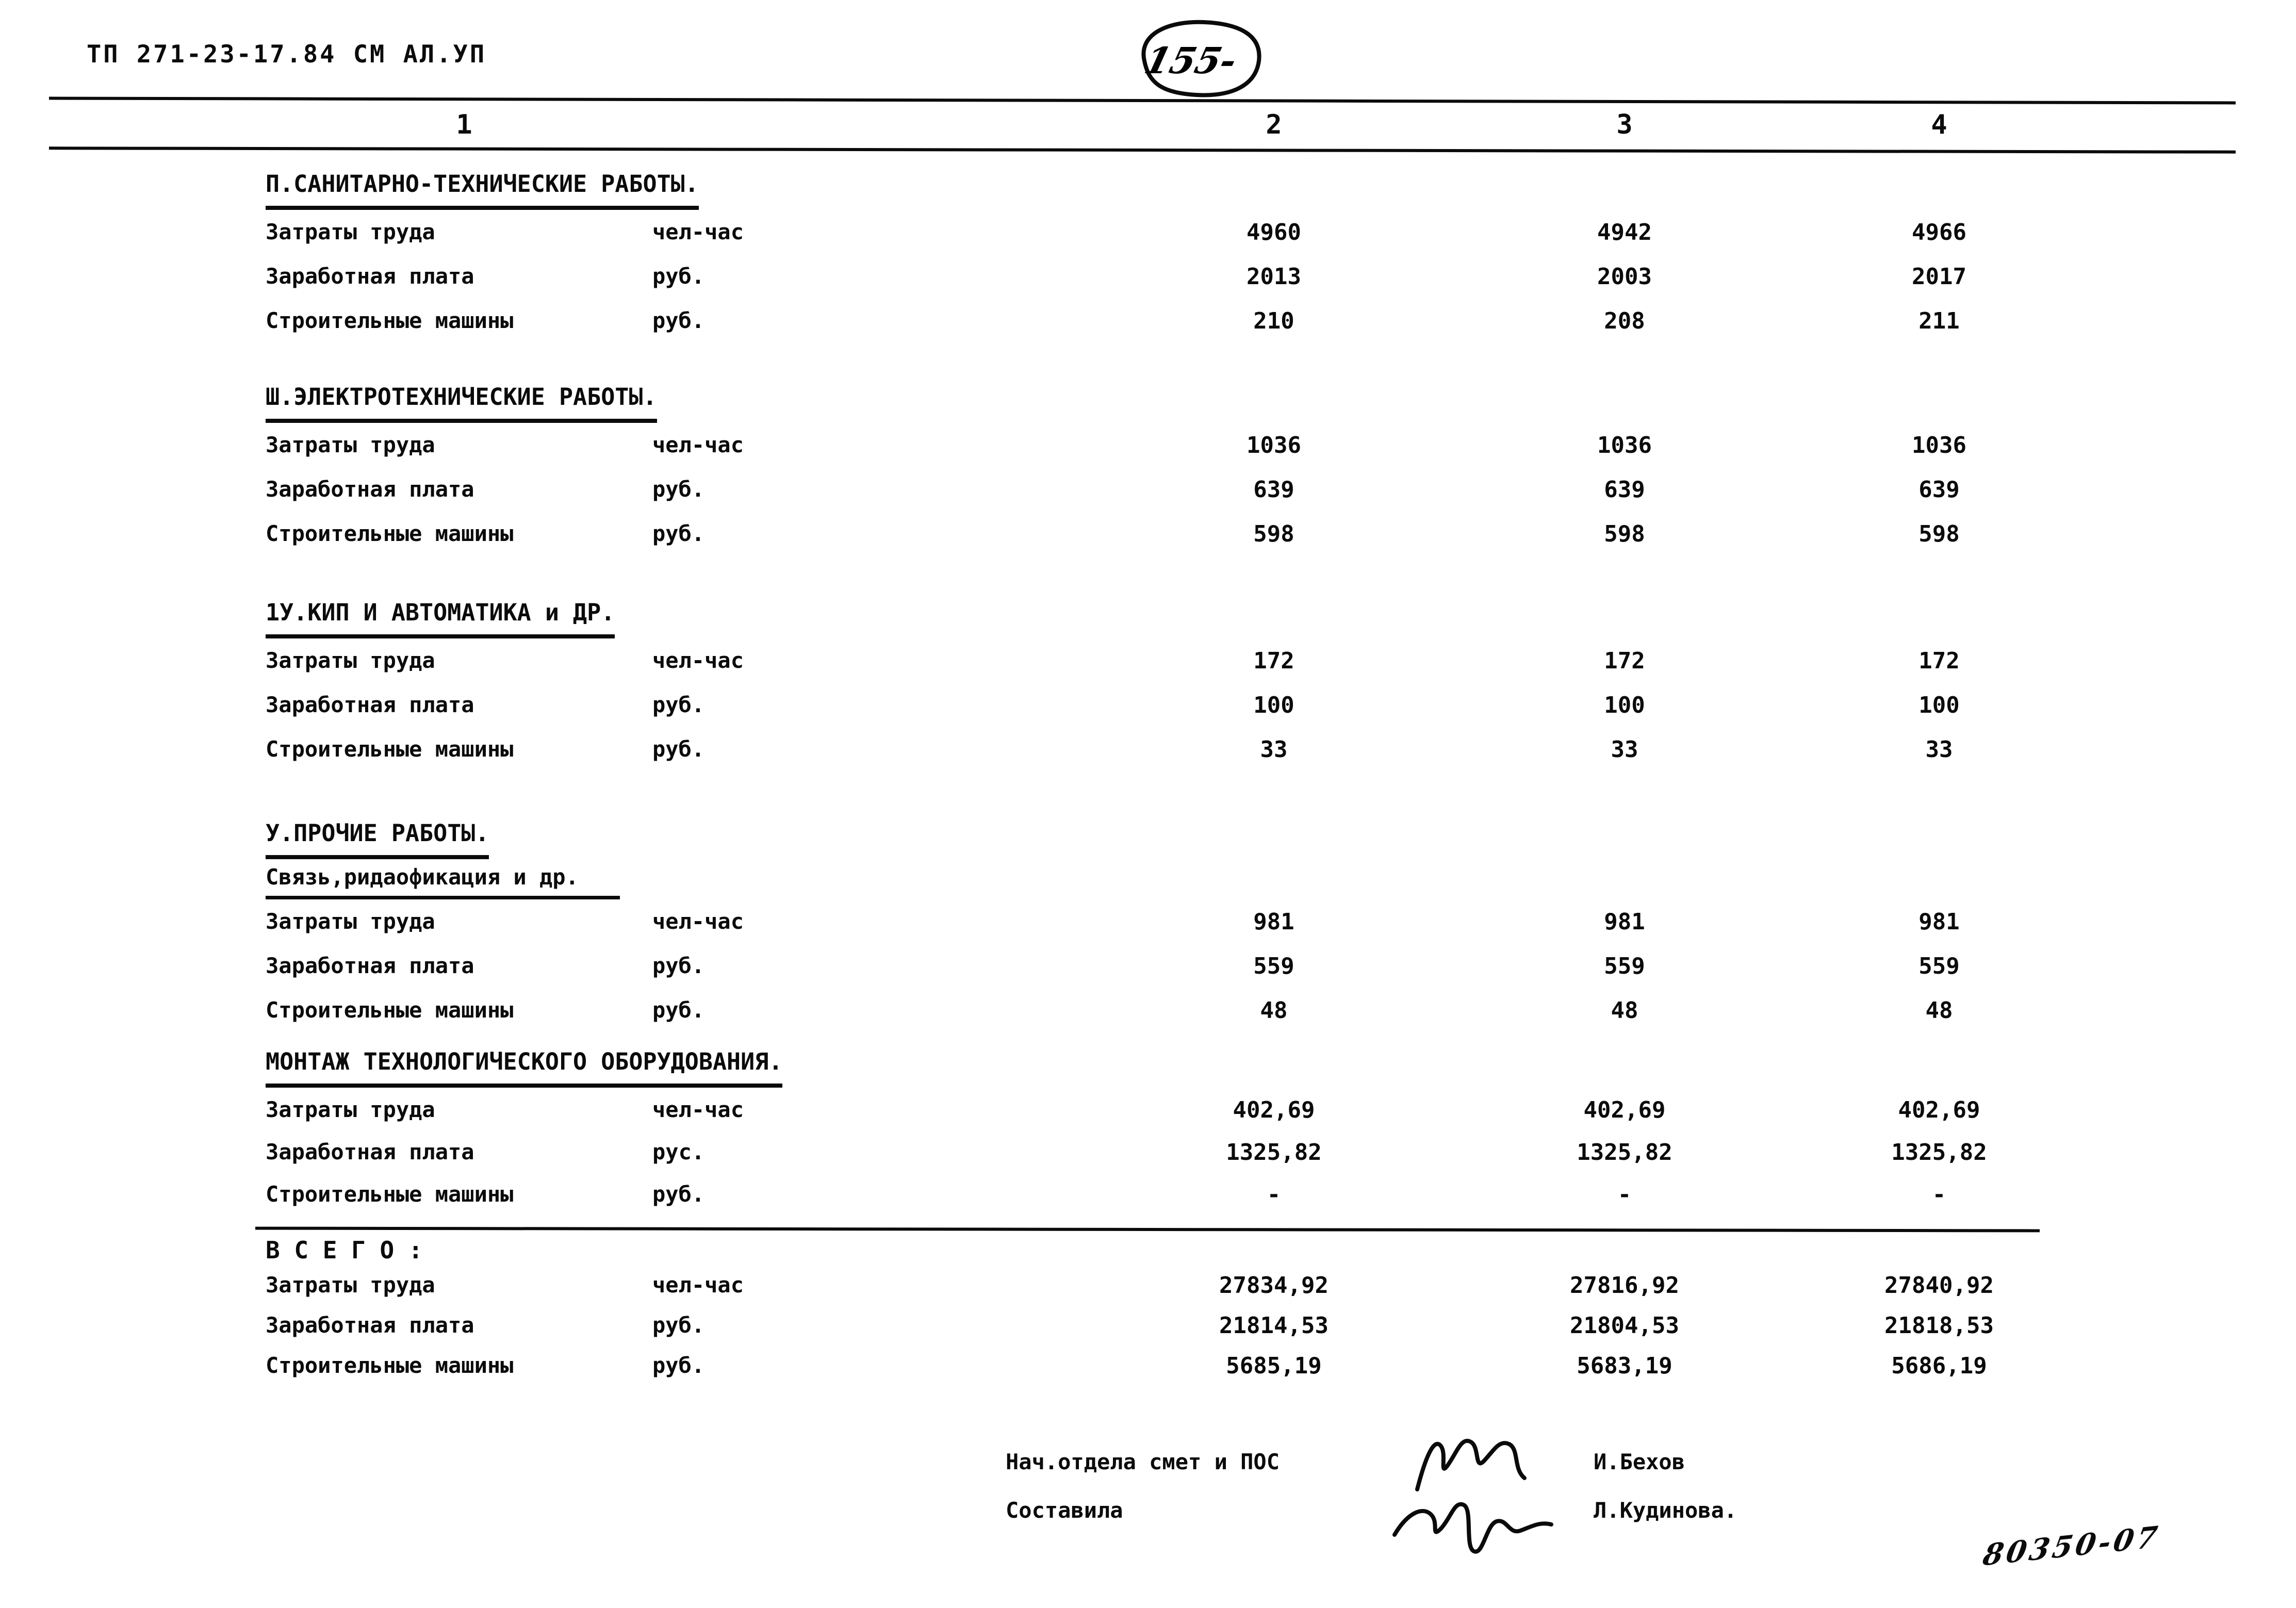 This screenshot has height=1608, width=2296. Describe the element at coordinates (1273, 705) in the screenshot. I see `row-value-col2: 100` at that location.